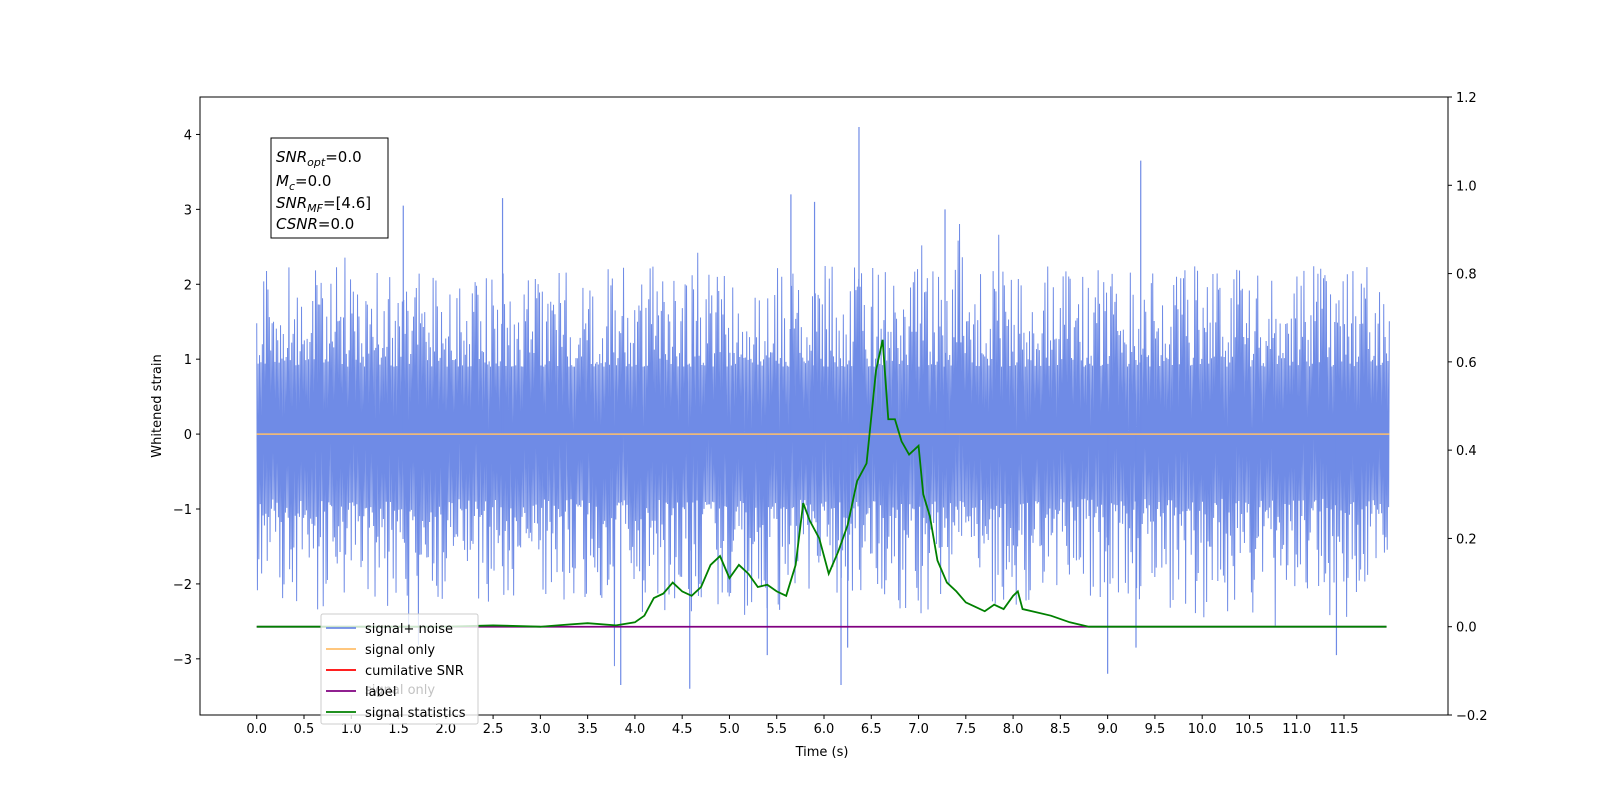 Image resolution: width=1600 pixels, height=800 pixels. What do you see at coordinates (409, 629) in the screenshot?
I see `legend-label: signal+ noise` at bounding box center [409, 629].